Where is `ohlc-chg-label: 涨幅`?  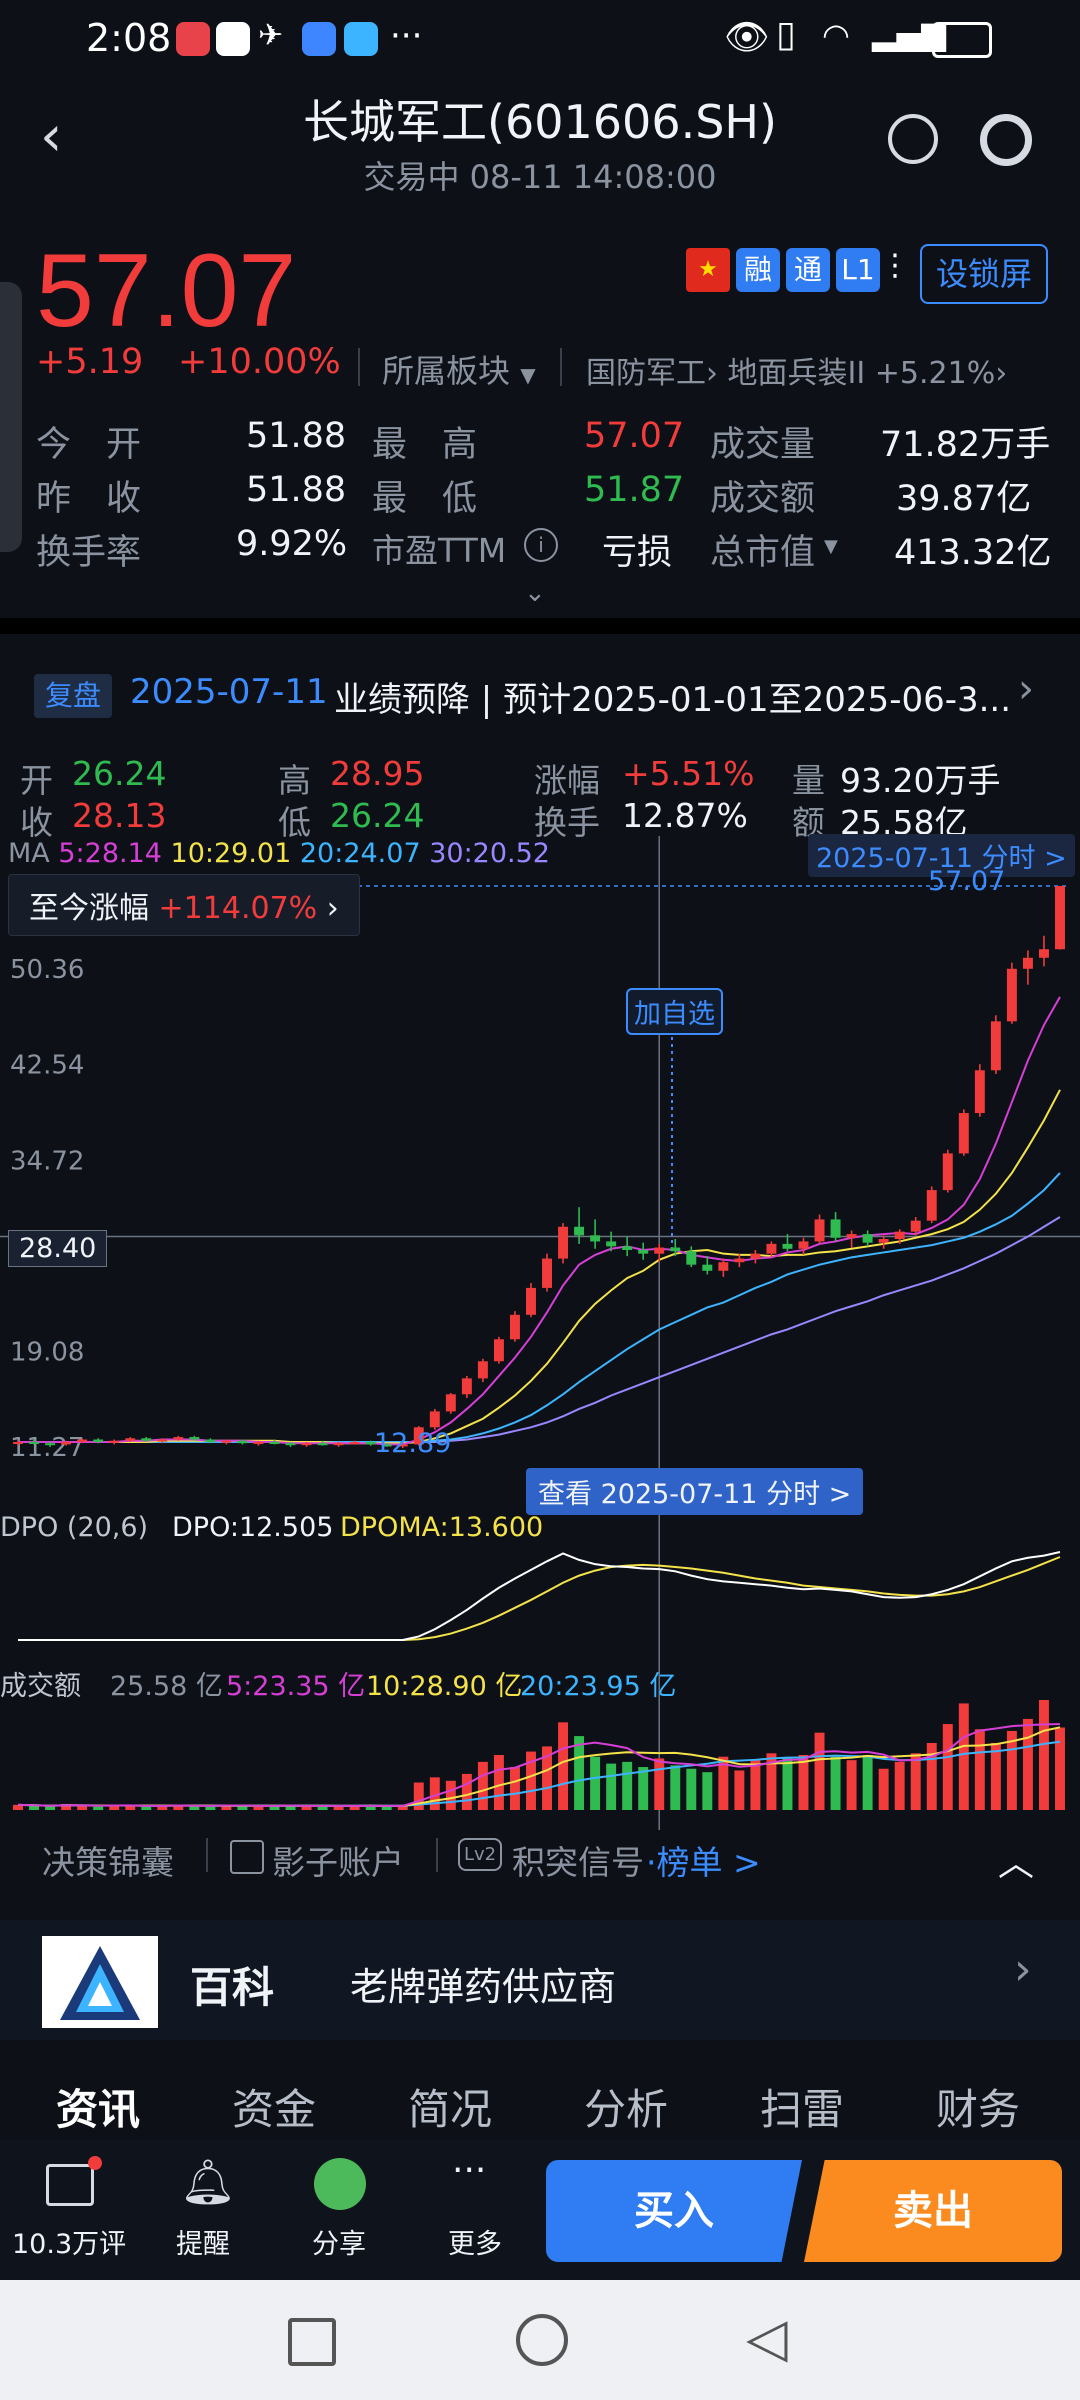
ohlc-chg-label: 涨幅 is located at coordinates (567, 780).